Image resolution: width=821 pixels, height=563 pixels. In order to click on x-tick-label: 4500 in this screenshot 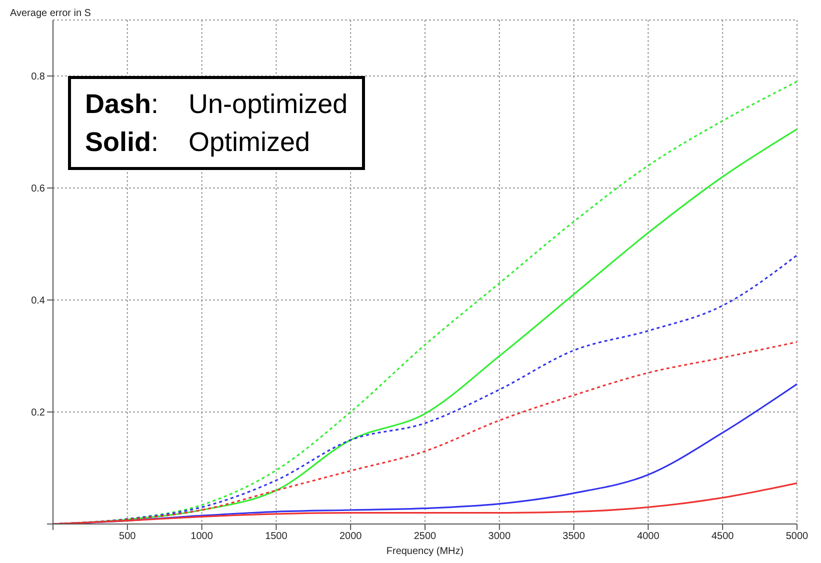, I will do `click(722, 536)`.